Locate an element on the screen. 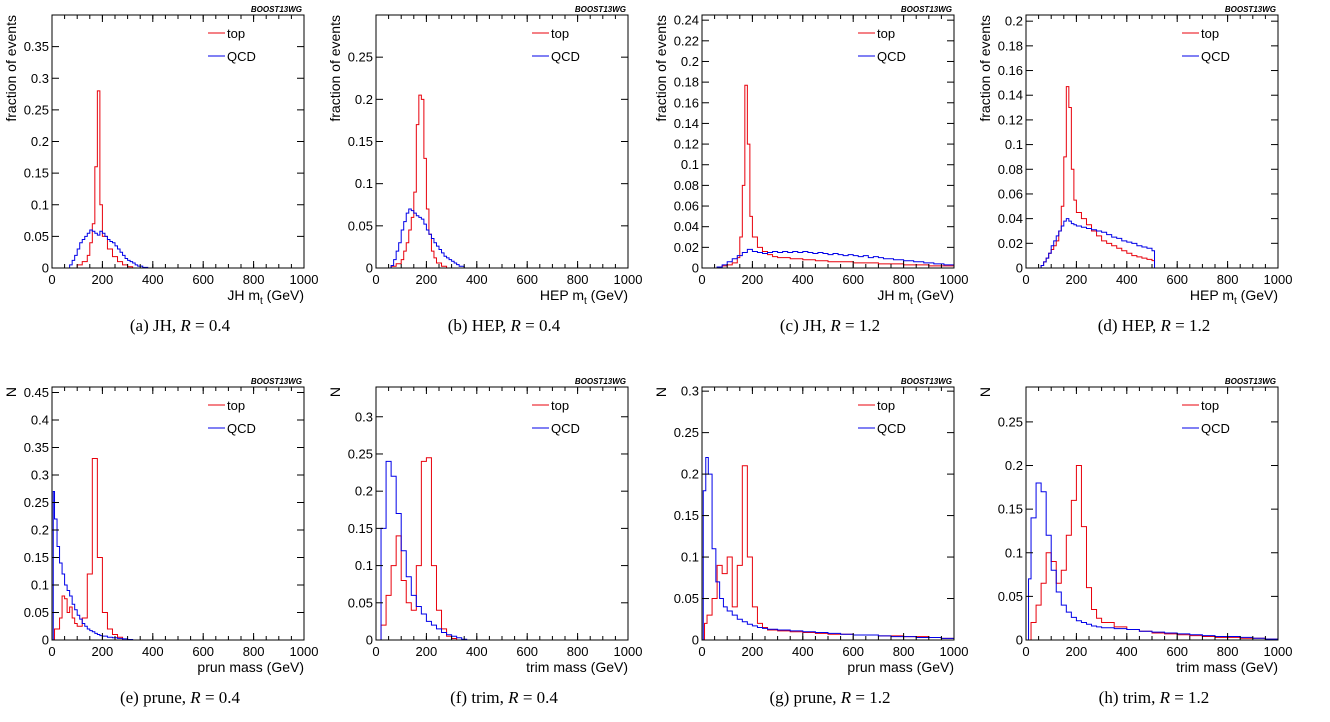 The height and width of the screenshot is (722, 1330). legend-label-top: top is located at coordinates (1210, 33).